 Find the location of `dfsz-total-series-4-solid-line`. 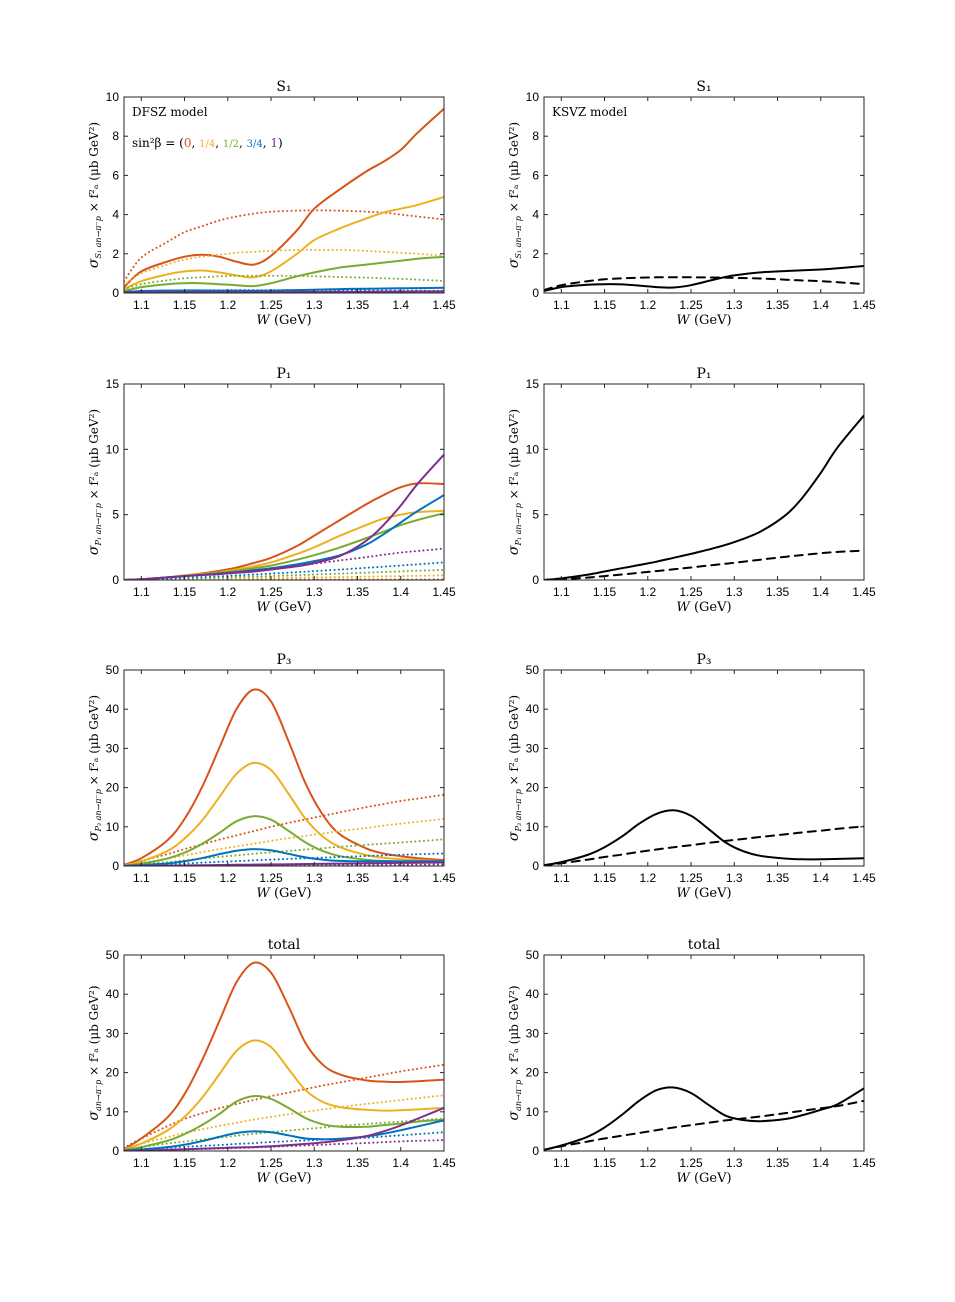

dfsz-total-series-4-solid-line is located at coordinates (284, 1123).